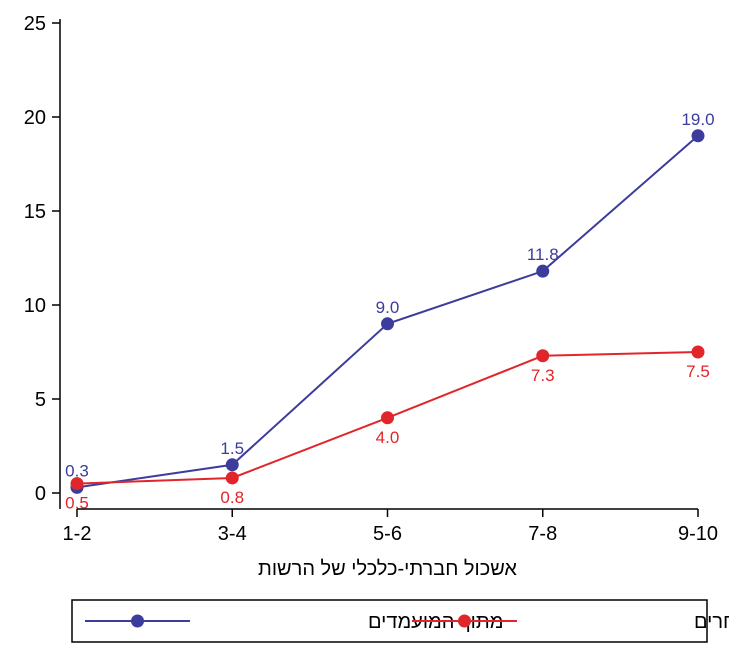  Describe the element at coordinates (570, 622) in the screenshot. I see `legend-item: מתוך הנבחרים` at that location.